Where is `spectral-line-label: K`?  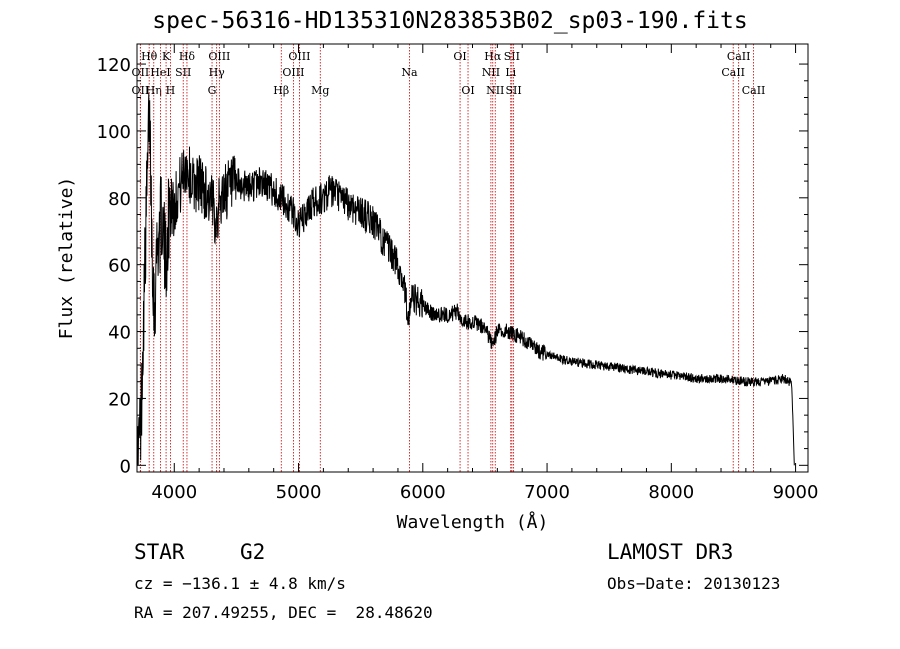 spectral-line-label: K is located at coordinates (166, 56).